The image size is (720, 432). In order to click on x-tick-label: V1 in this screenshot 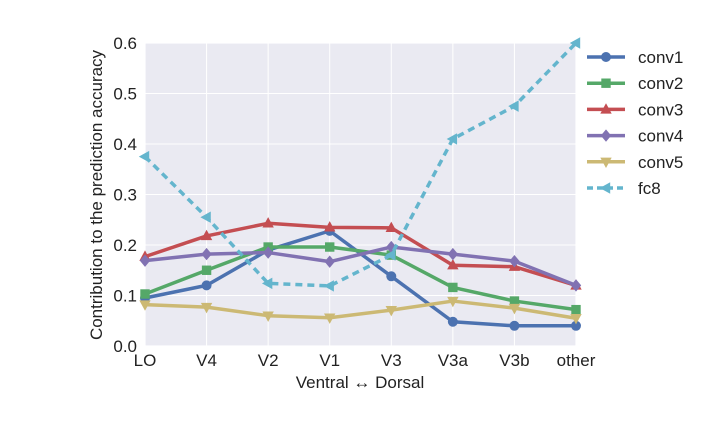, I will do `click(329, 360)`.